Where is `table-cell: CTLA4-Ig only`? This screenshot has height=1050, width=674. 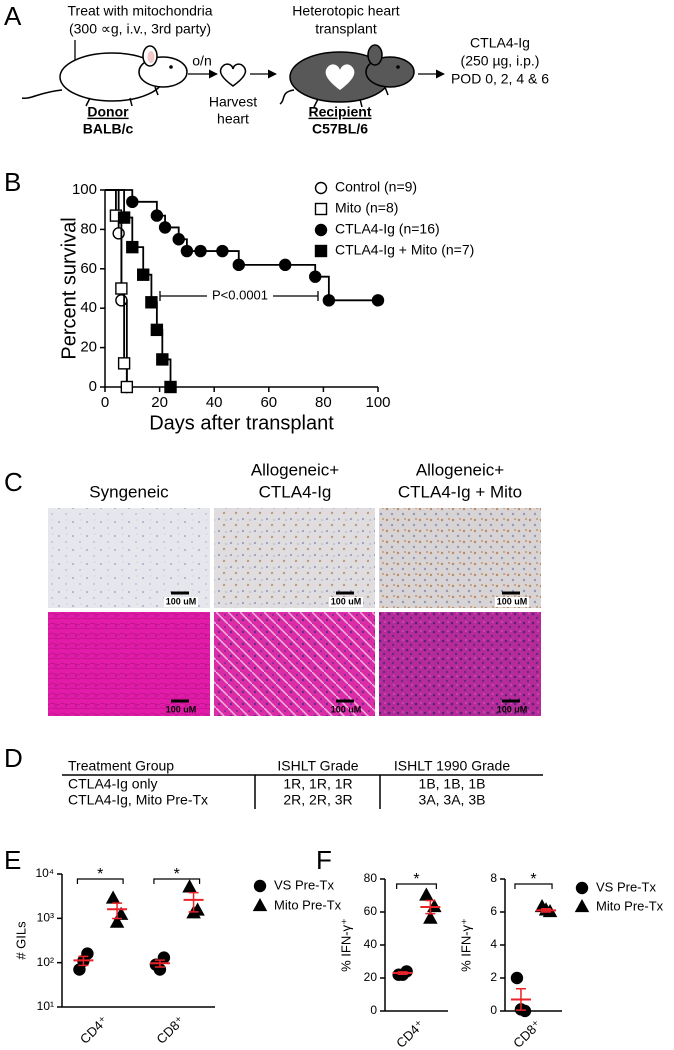 table-cell: CTLA4-Ig only is located at coordinates (112, 784).